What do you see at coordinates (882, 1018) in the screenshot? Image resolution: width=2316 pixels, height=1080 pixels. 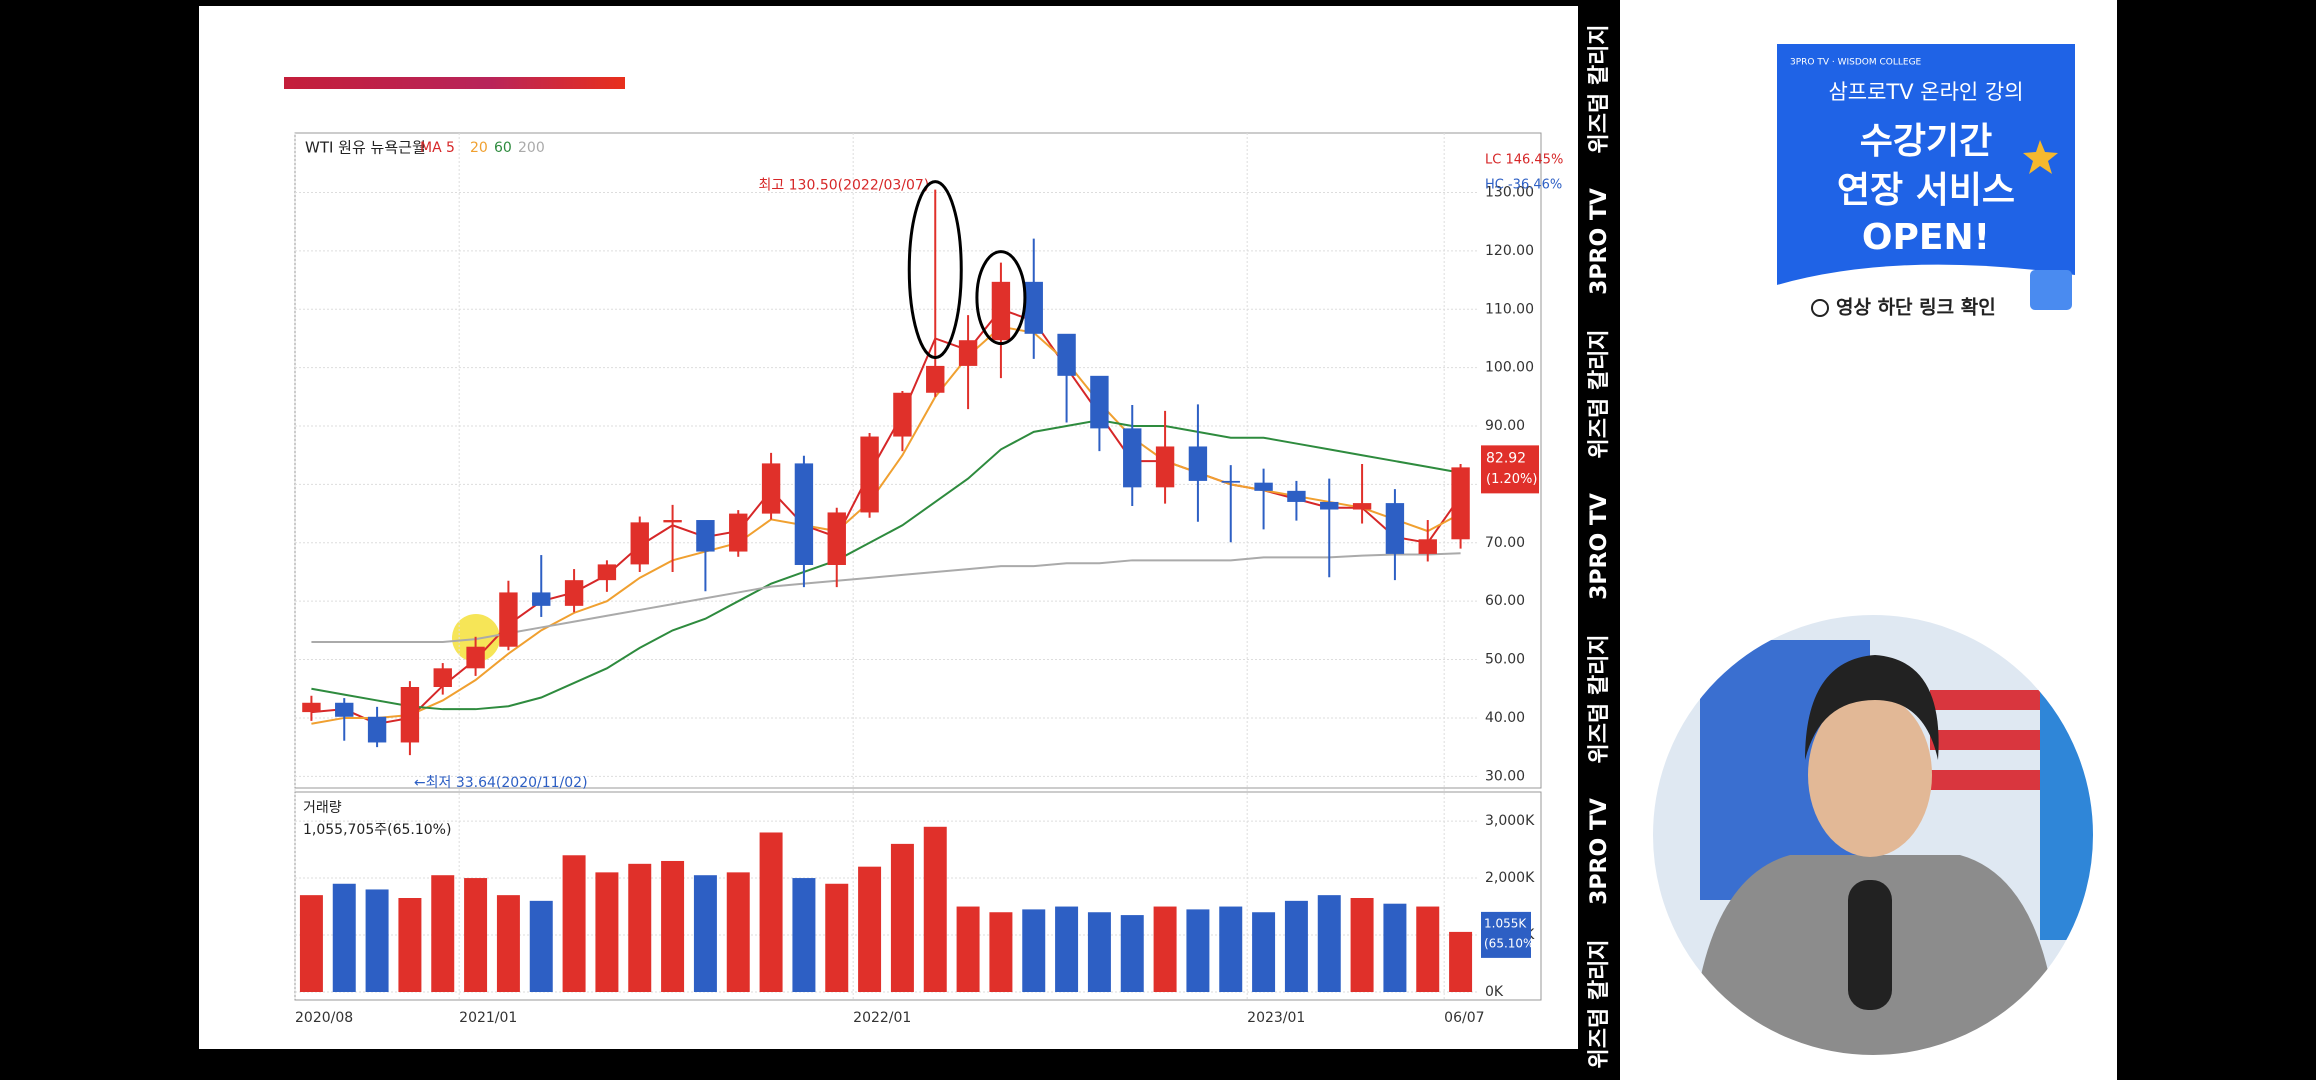 I see `x-tick-label: 2022/01` at bounding box center [882, 1018].